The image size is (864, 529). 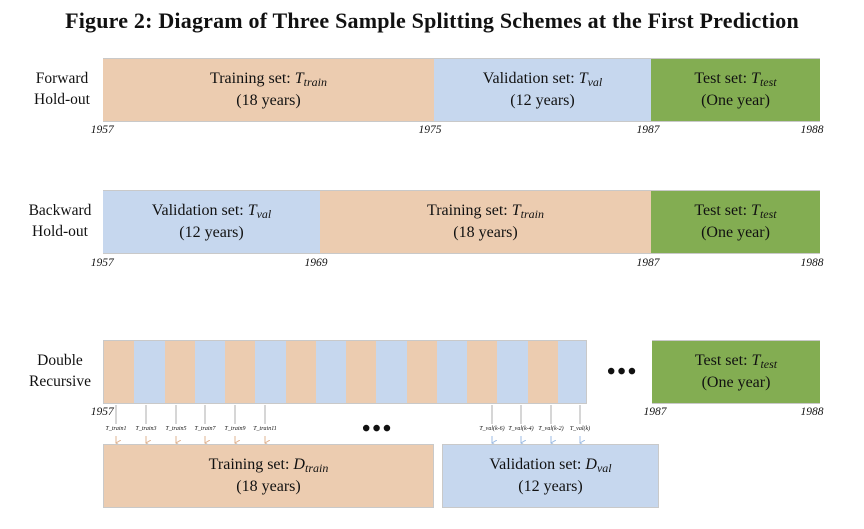 I want to click on double-train-box-years: (18 years), so click(x=268, y=486).